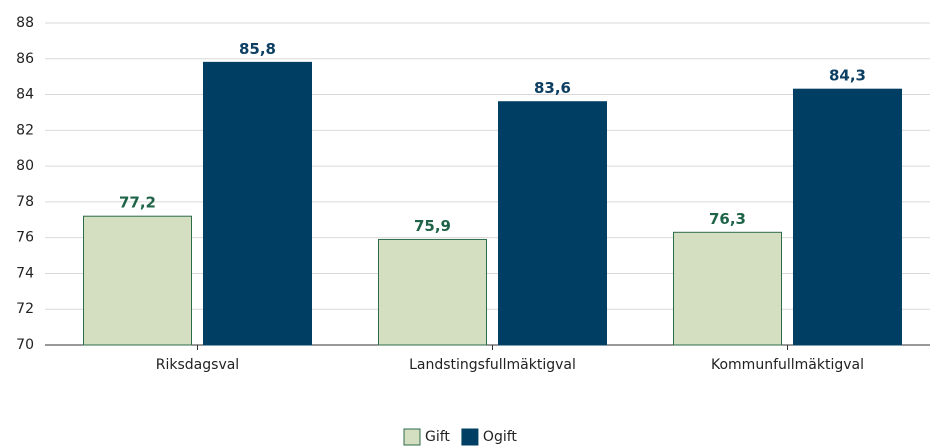 The height and width of the screenshot is (448, 934). What do you see at coordinates (25, 309) in the screenshot?
I see `y-tick-label: 72` at bounding box center [25, 309].